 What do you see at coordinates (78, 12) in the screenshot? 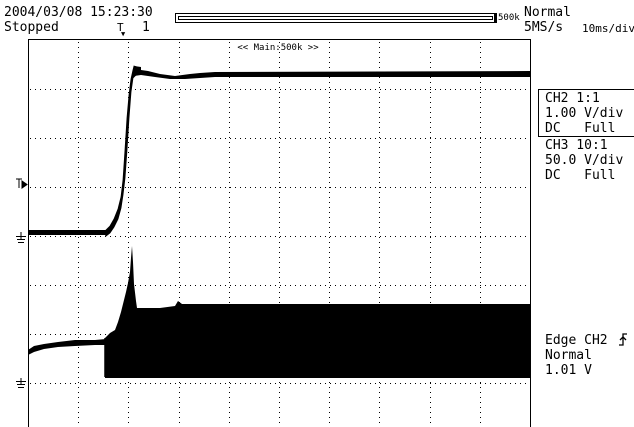
I see `timestamp: 2004/03/08 15:23:30` at bounding box center [78, 12].